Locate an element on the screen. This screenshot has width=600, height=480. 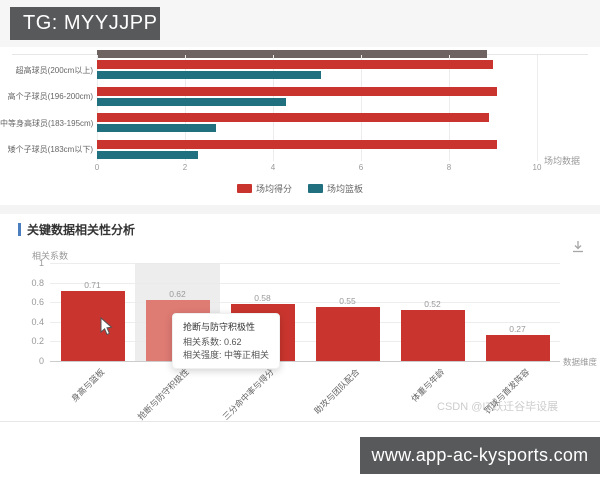
chart2-x-category-label: 身高与篮板 is located at coordinates (88, 385).